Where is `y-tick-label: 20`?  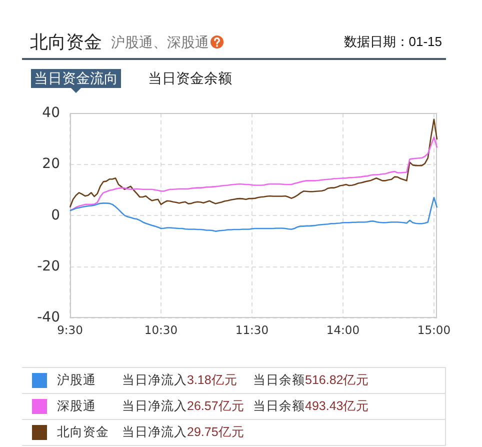
y-tick-label: 20 is located at coordinates (51, 164).